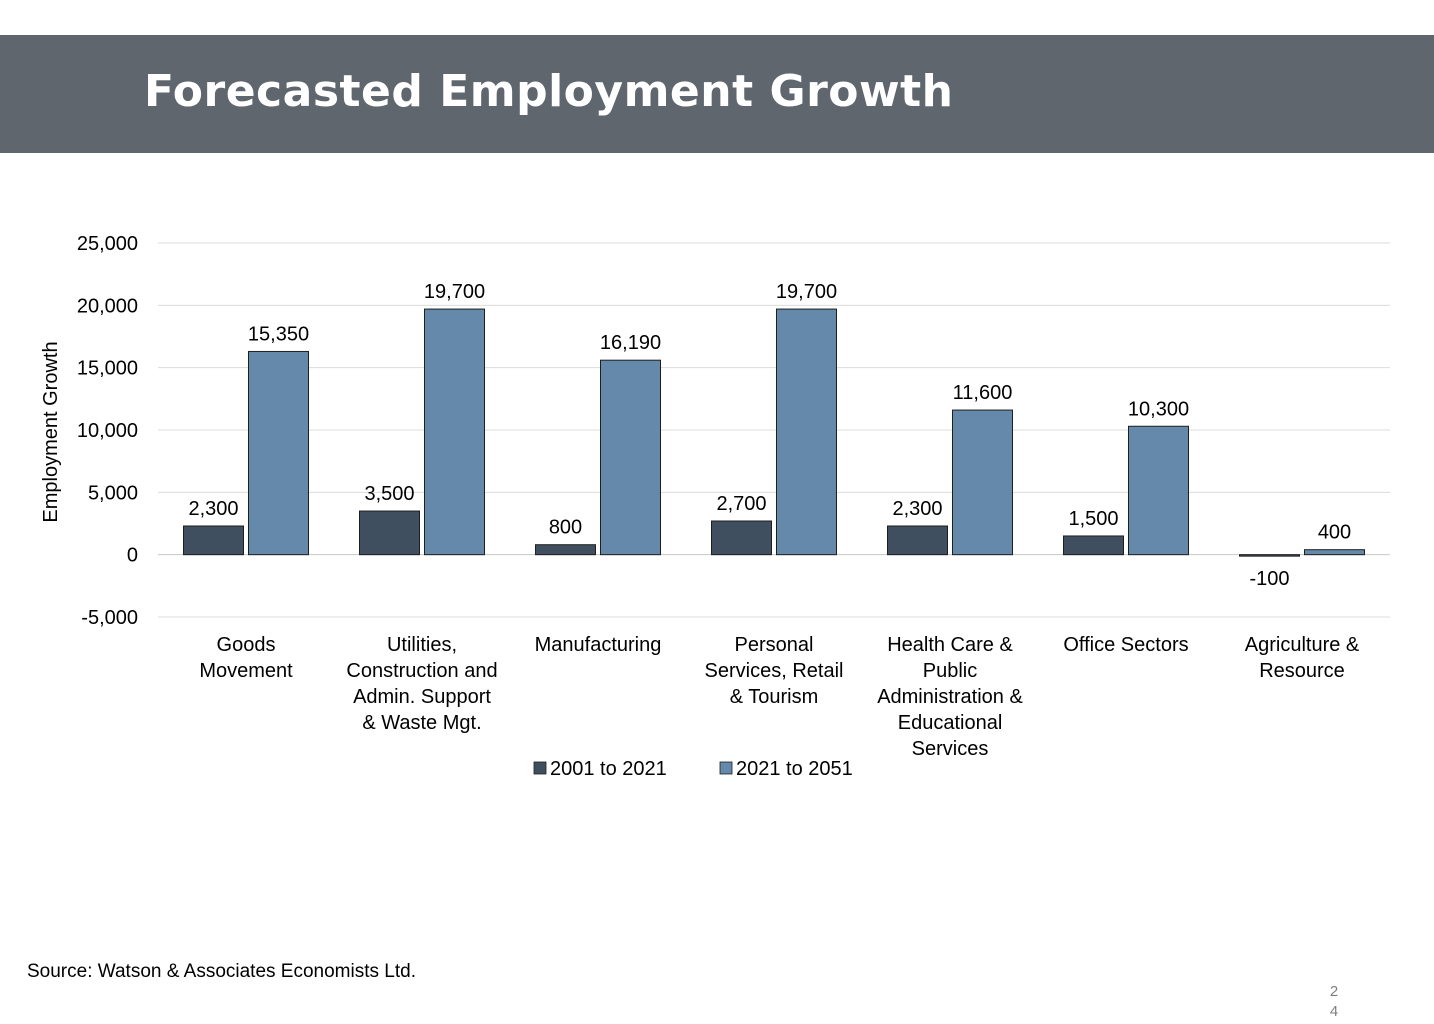  What do you see at coordinates (1269, 579) in the screenshot?
I see `data-label: -100` at bounding box center [1269, 579].